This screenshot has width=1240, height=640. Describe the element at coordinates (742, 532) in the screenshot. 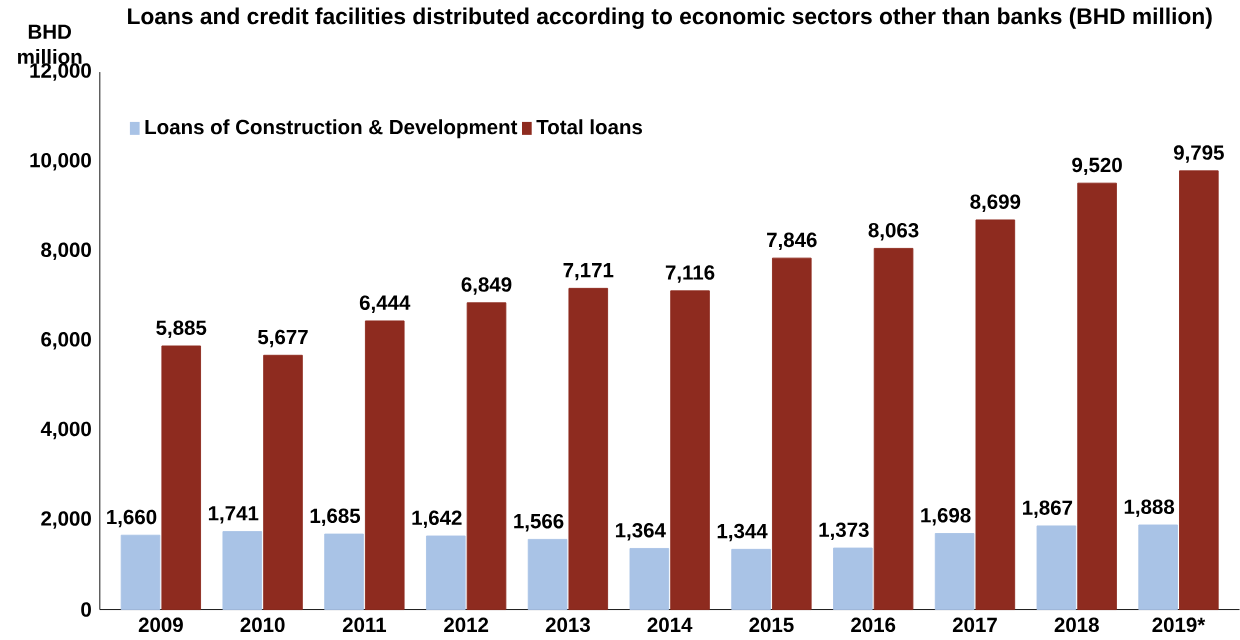

I see `data-label: 1,344` at that location.